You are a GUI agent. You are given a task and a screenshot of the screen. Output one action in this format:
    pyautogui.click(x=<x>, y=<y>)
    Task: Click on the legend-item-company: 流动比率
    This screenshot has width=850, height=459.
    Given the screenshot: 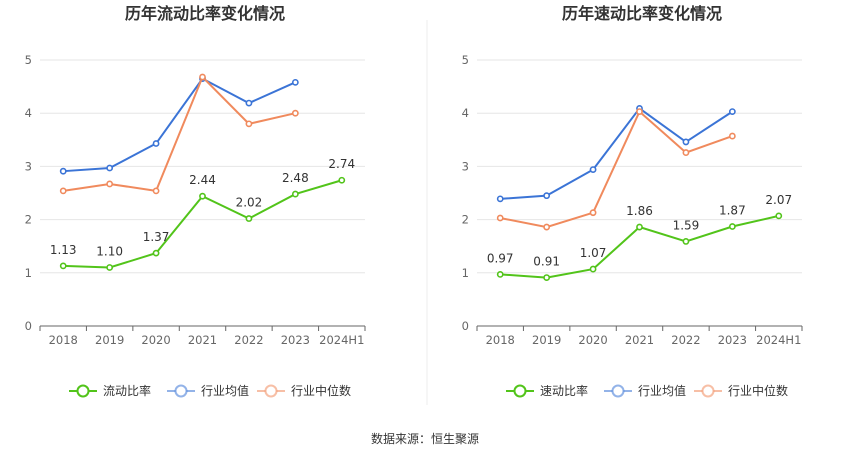 What is the action you would take?
    pyautogui.click(x=110, y=390)
    